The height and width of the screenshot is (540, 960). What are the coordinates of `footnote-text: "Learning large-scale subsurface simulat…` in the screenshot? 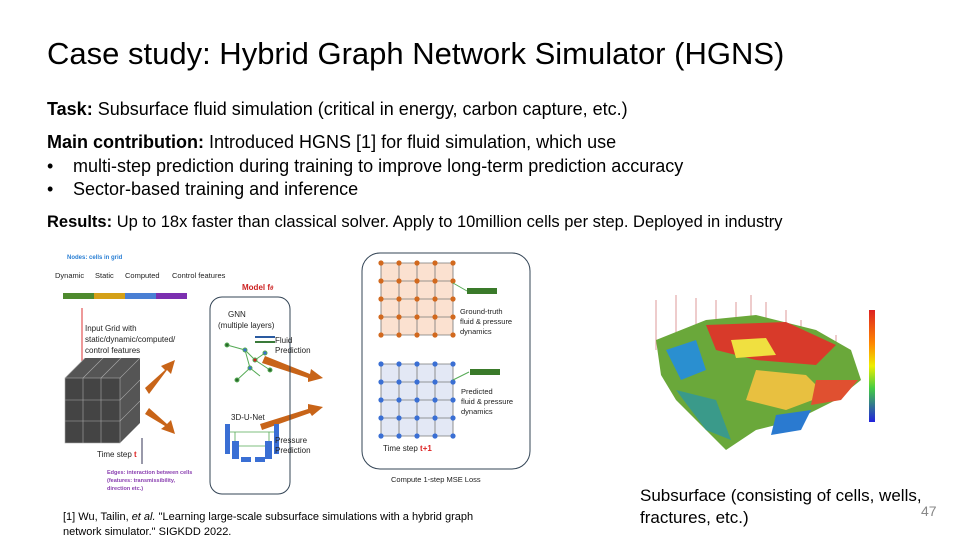 It's located at (314, 517).